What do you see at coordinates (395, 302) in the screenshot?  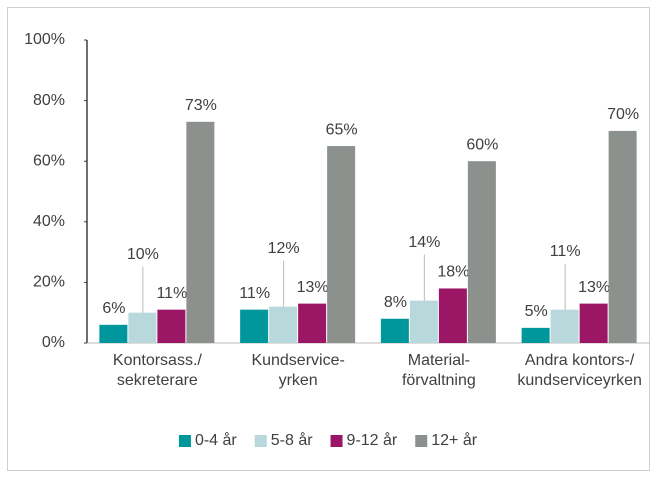 I see `data-label: 8%` at bounding box center [395, 302].